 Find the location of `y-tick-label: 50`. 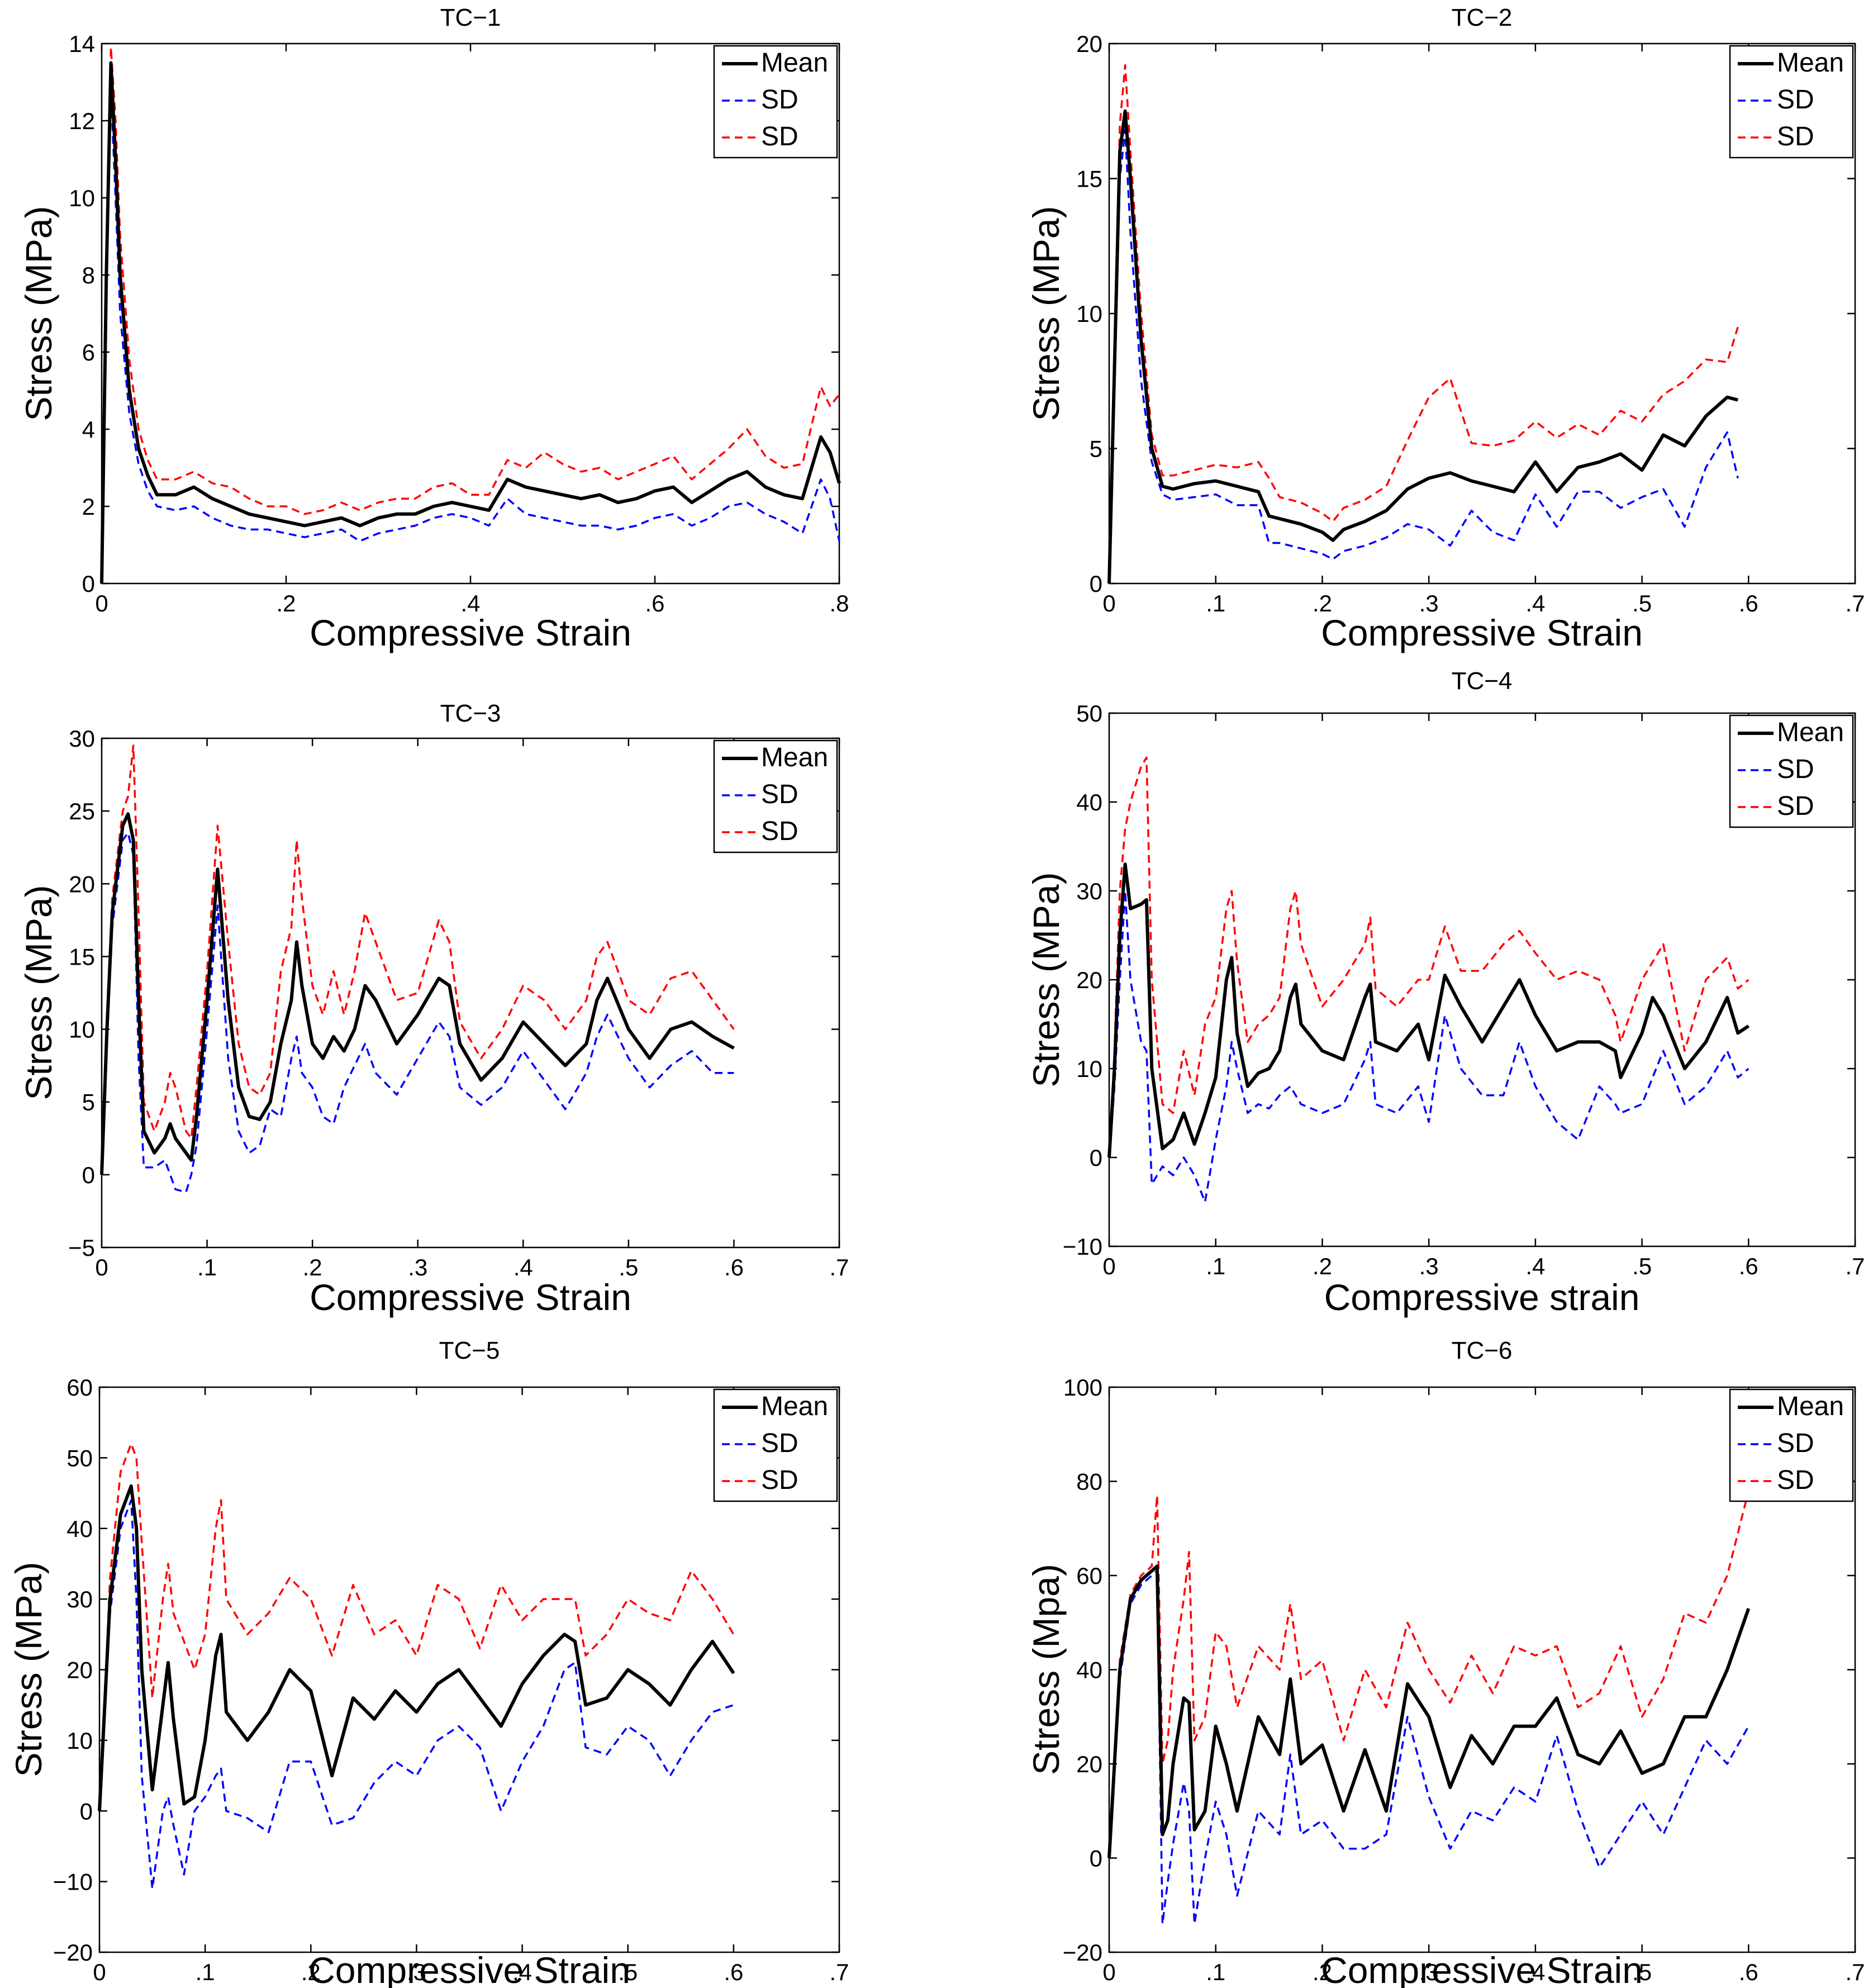

y-tick-label: 50 is located at coordinates (79, 1458).